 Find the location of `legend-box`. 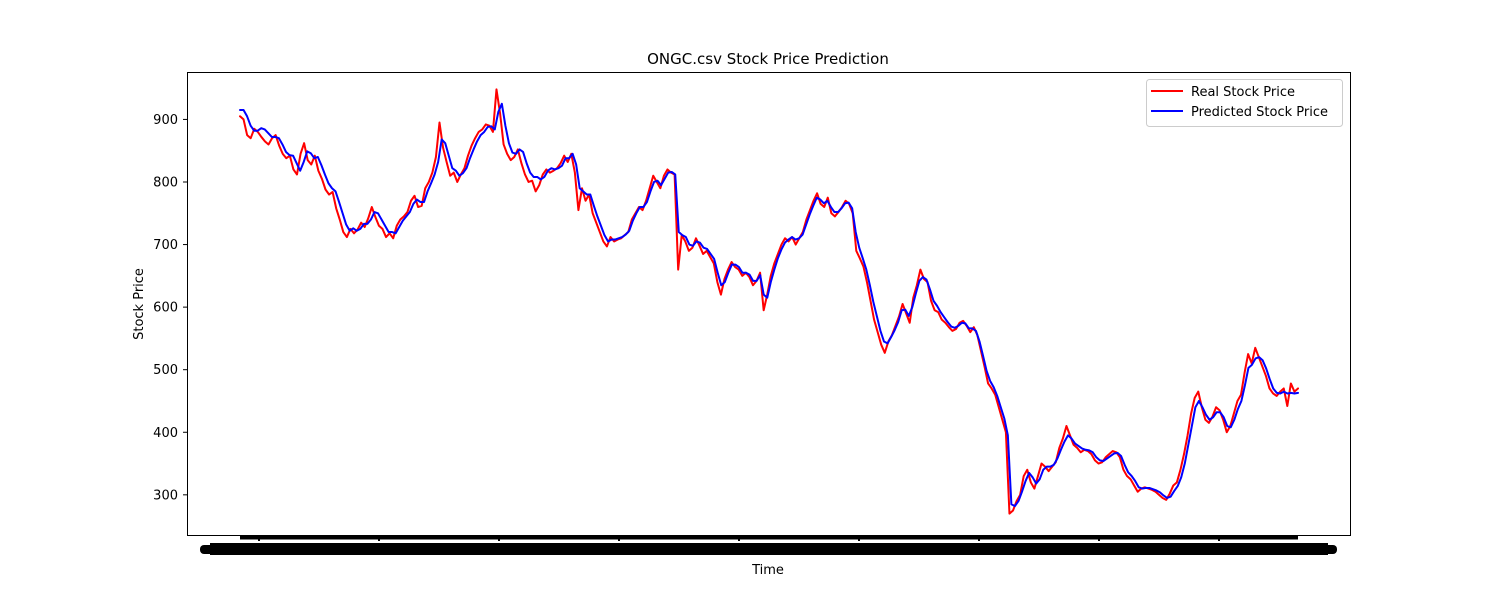

legend-box is located at coordinates (1244, 103).